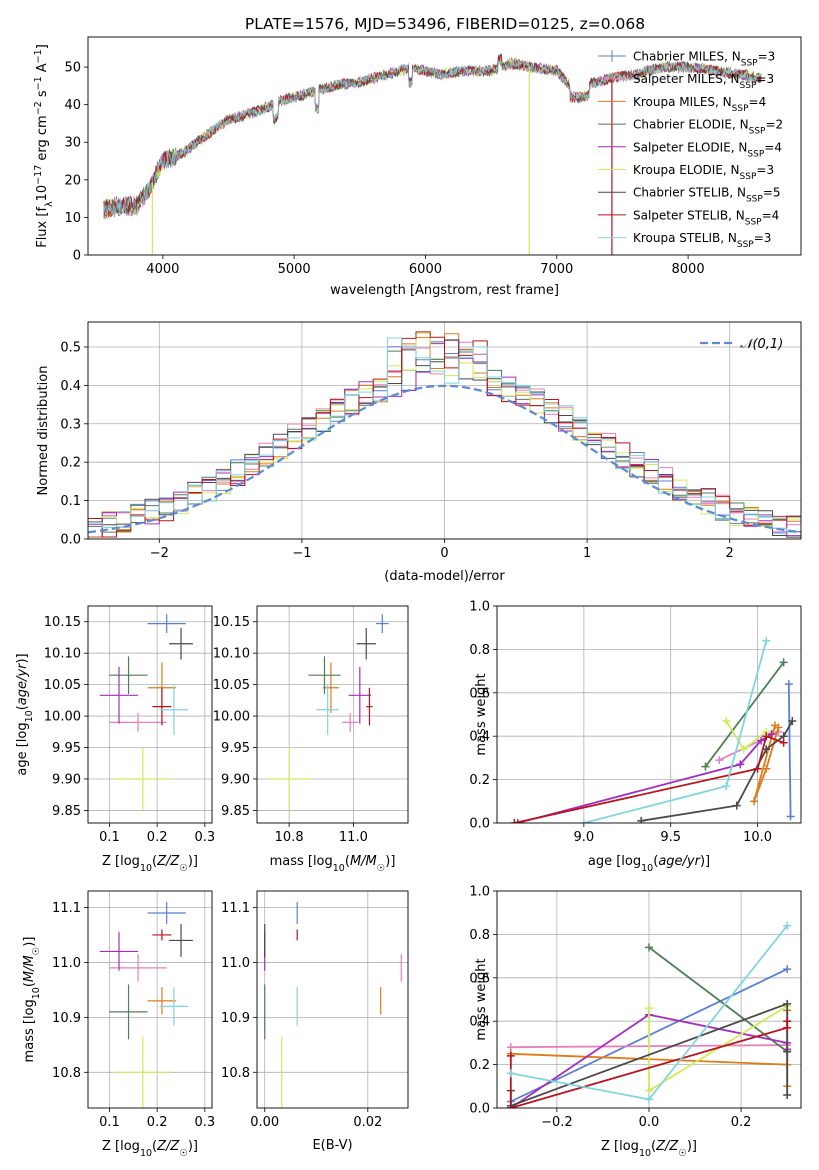  Describe the element at coordinates (72, 105) in the screenshot. I see `y-tick-label: 40` at that location.